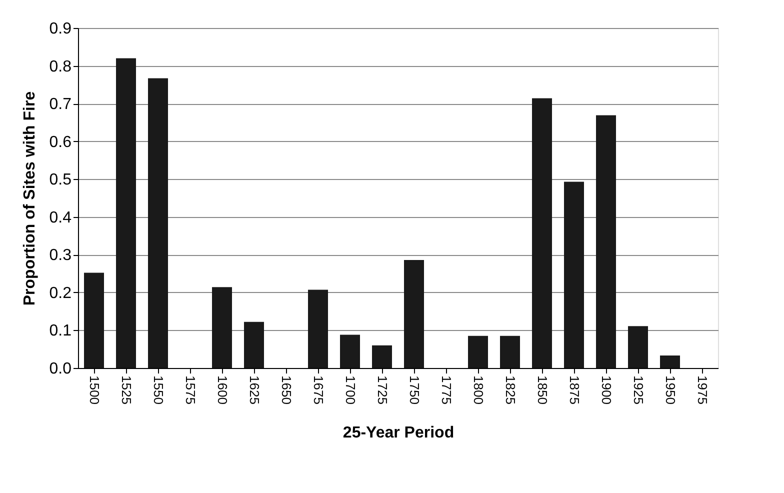 The height and width of the screenshot is (493, 784). What do you see at coordinates (29, 198) in the screenshot?
I see `y-axis-title: Proportion of Sites with Fire` at bounding box center [29, 198].